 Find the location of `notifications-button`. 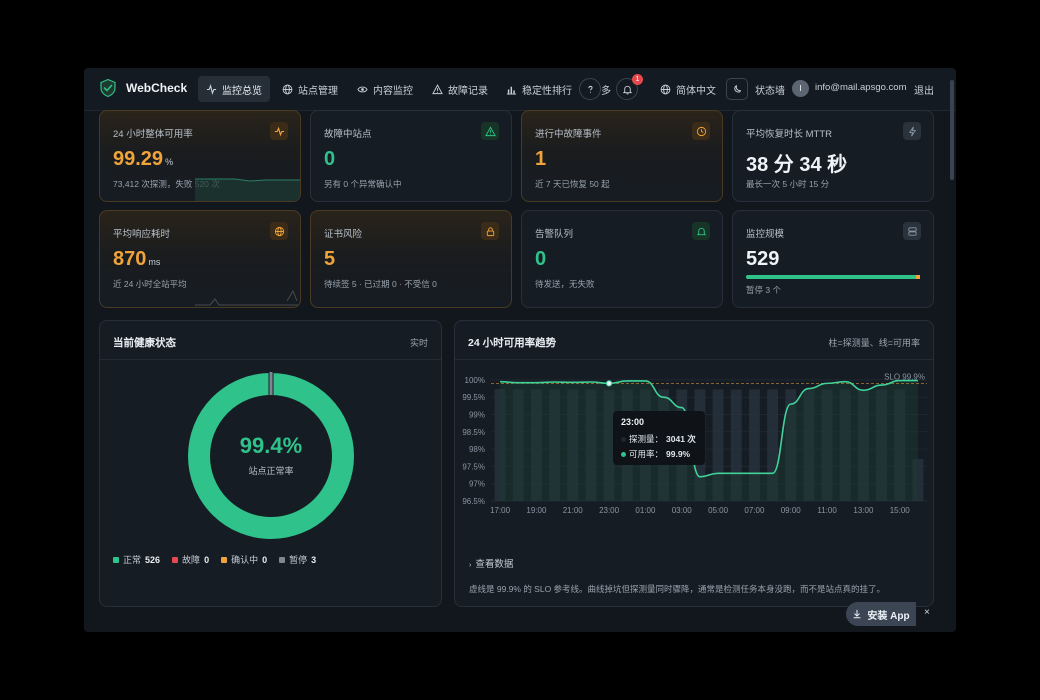

notifications-button is located at coordinates (627, 89).